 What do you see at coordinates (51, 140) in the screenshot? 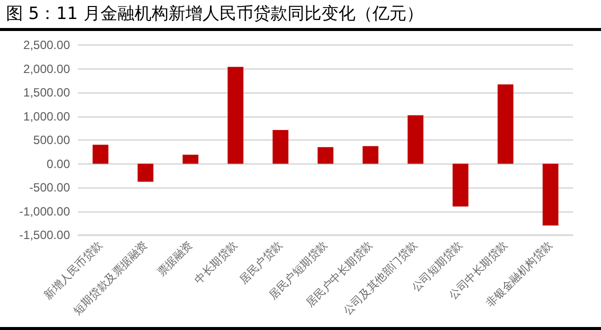
I see `y-tick-label: 500.00` at bounding box center [51, 140].